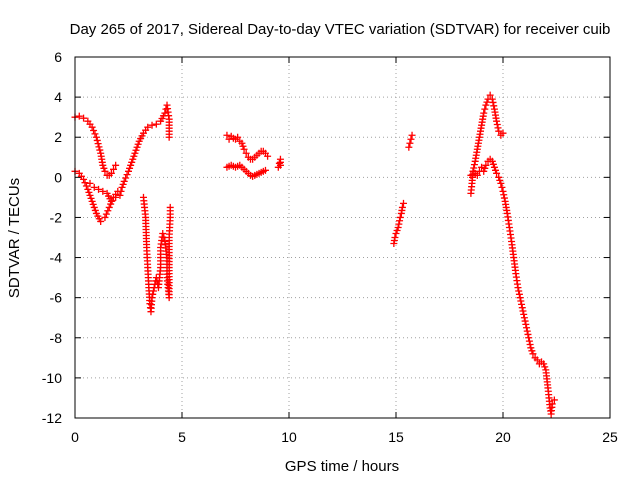 This screenshot has height=480, width=640. Describe the element at coordinates (56, 258) in the screenshot. I see `y-tick-label: -4` at that location.